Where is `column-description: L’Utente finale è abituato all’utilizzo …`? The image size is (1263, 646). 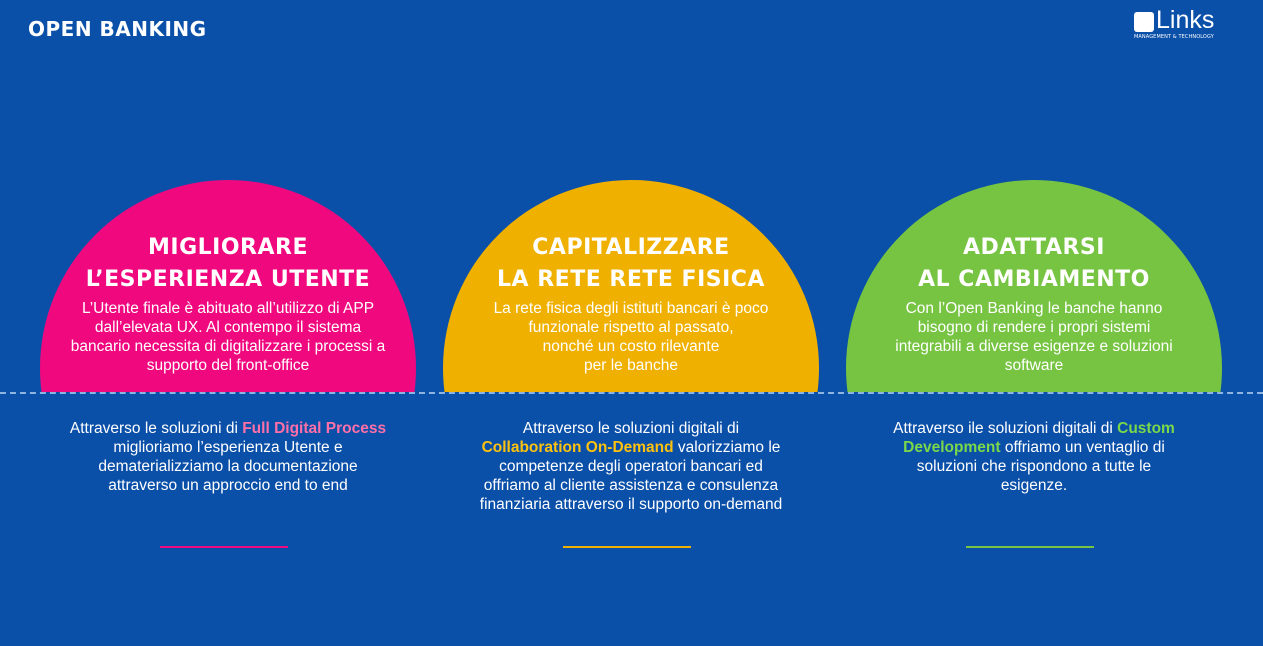 column-description: L’Utente finale è abituato all’utilizzo … is located at coordinates (228, 337).